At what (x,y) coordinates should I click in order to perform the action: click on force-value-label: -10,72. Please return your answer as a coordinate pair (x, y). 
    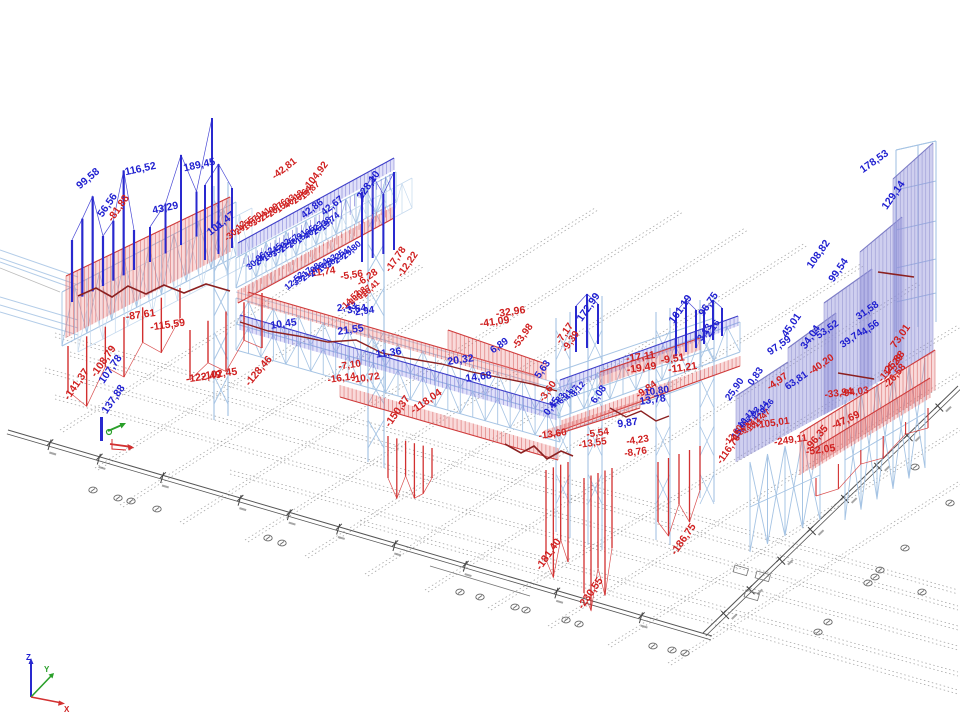
    Looking at the image, I should click on (366, 378).